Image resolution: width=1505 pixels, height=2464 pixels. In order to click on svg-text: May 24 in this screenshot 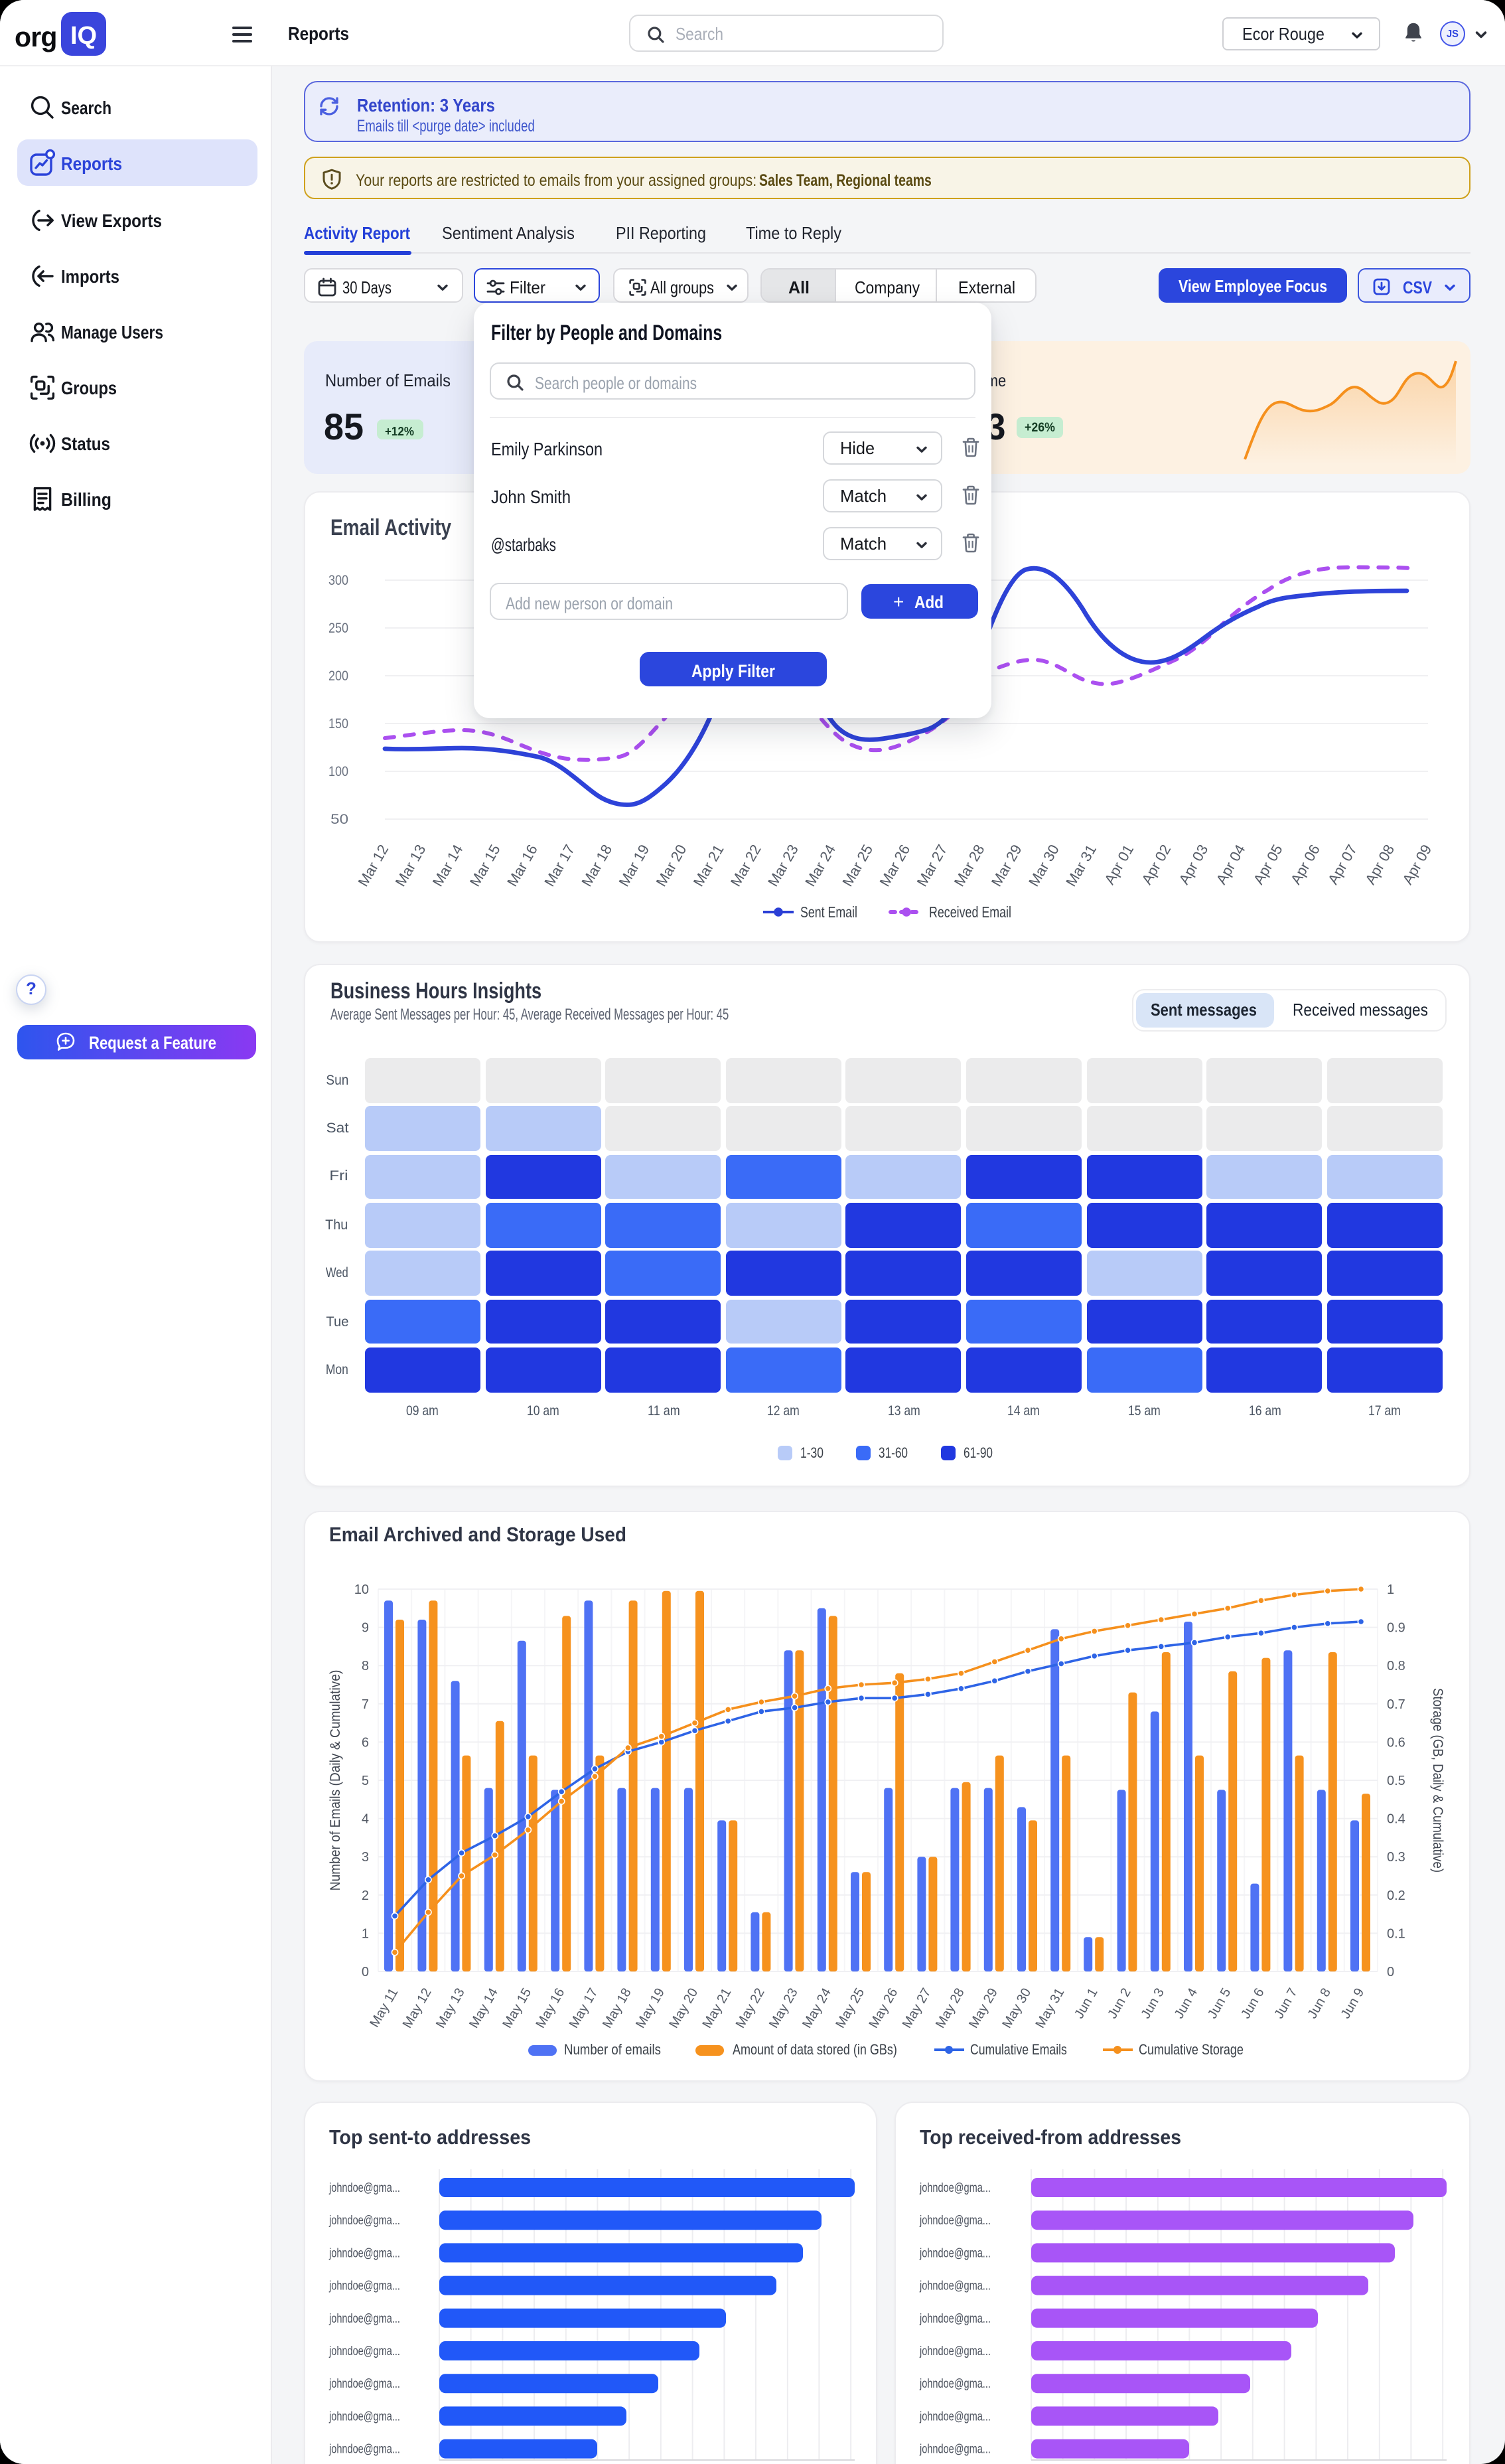, I will do `click(817, 2009)`.